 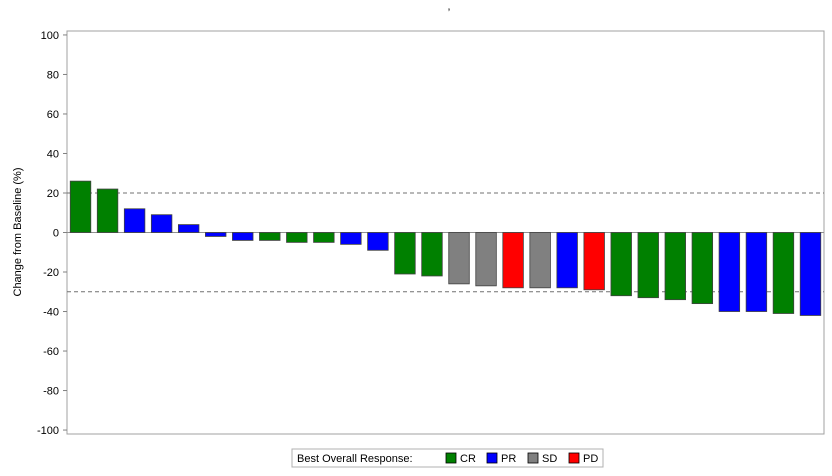 What do you see at coordinates (50, 36) in the screenshot?
I see `y-tick-label: 100` at bounding box center [50, 36].